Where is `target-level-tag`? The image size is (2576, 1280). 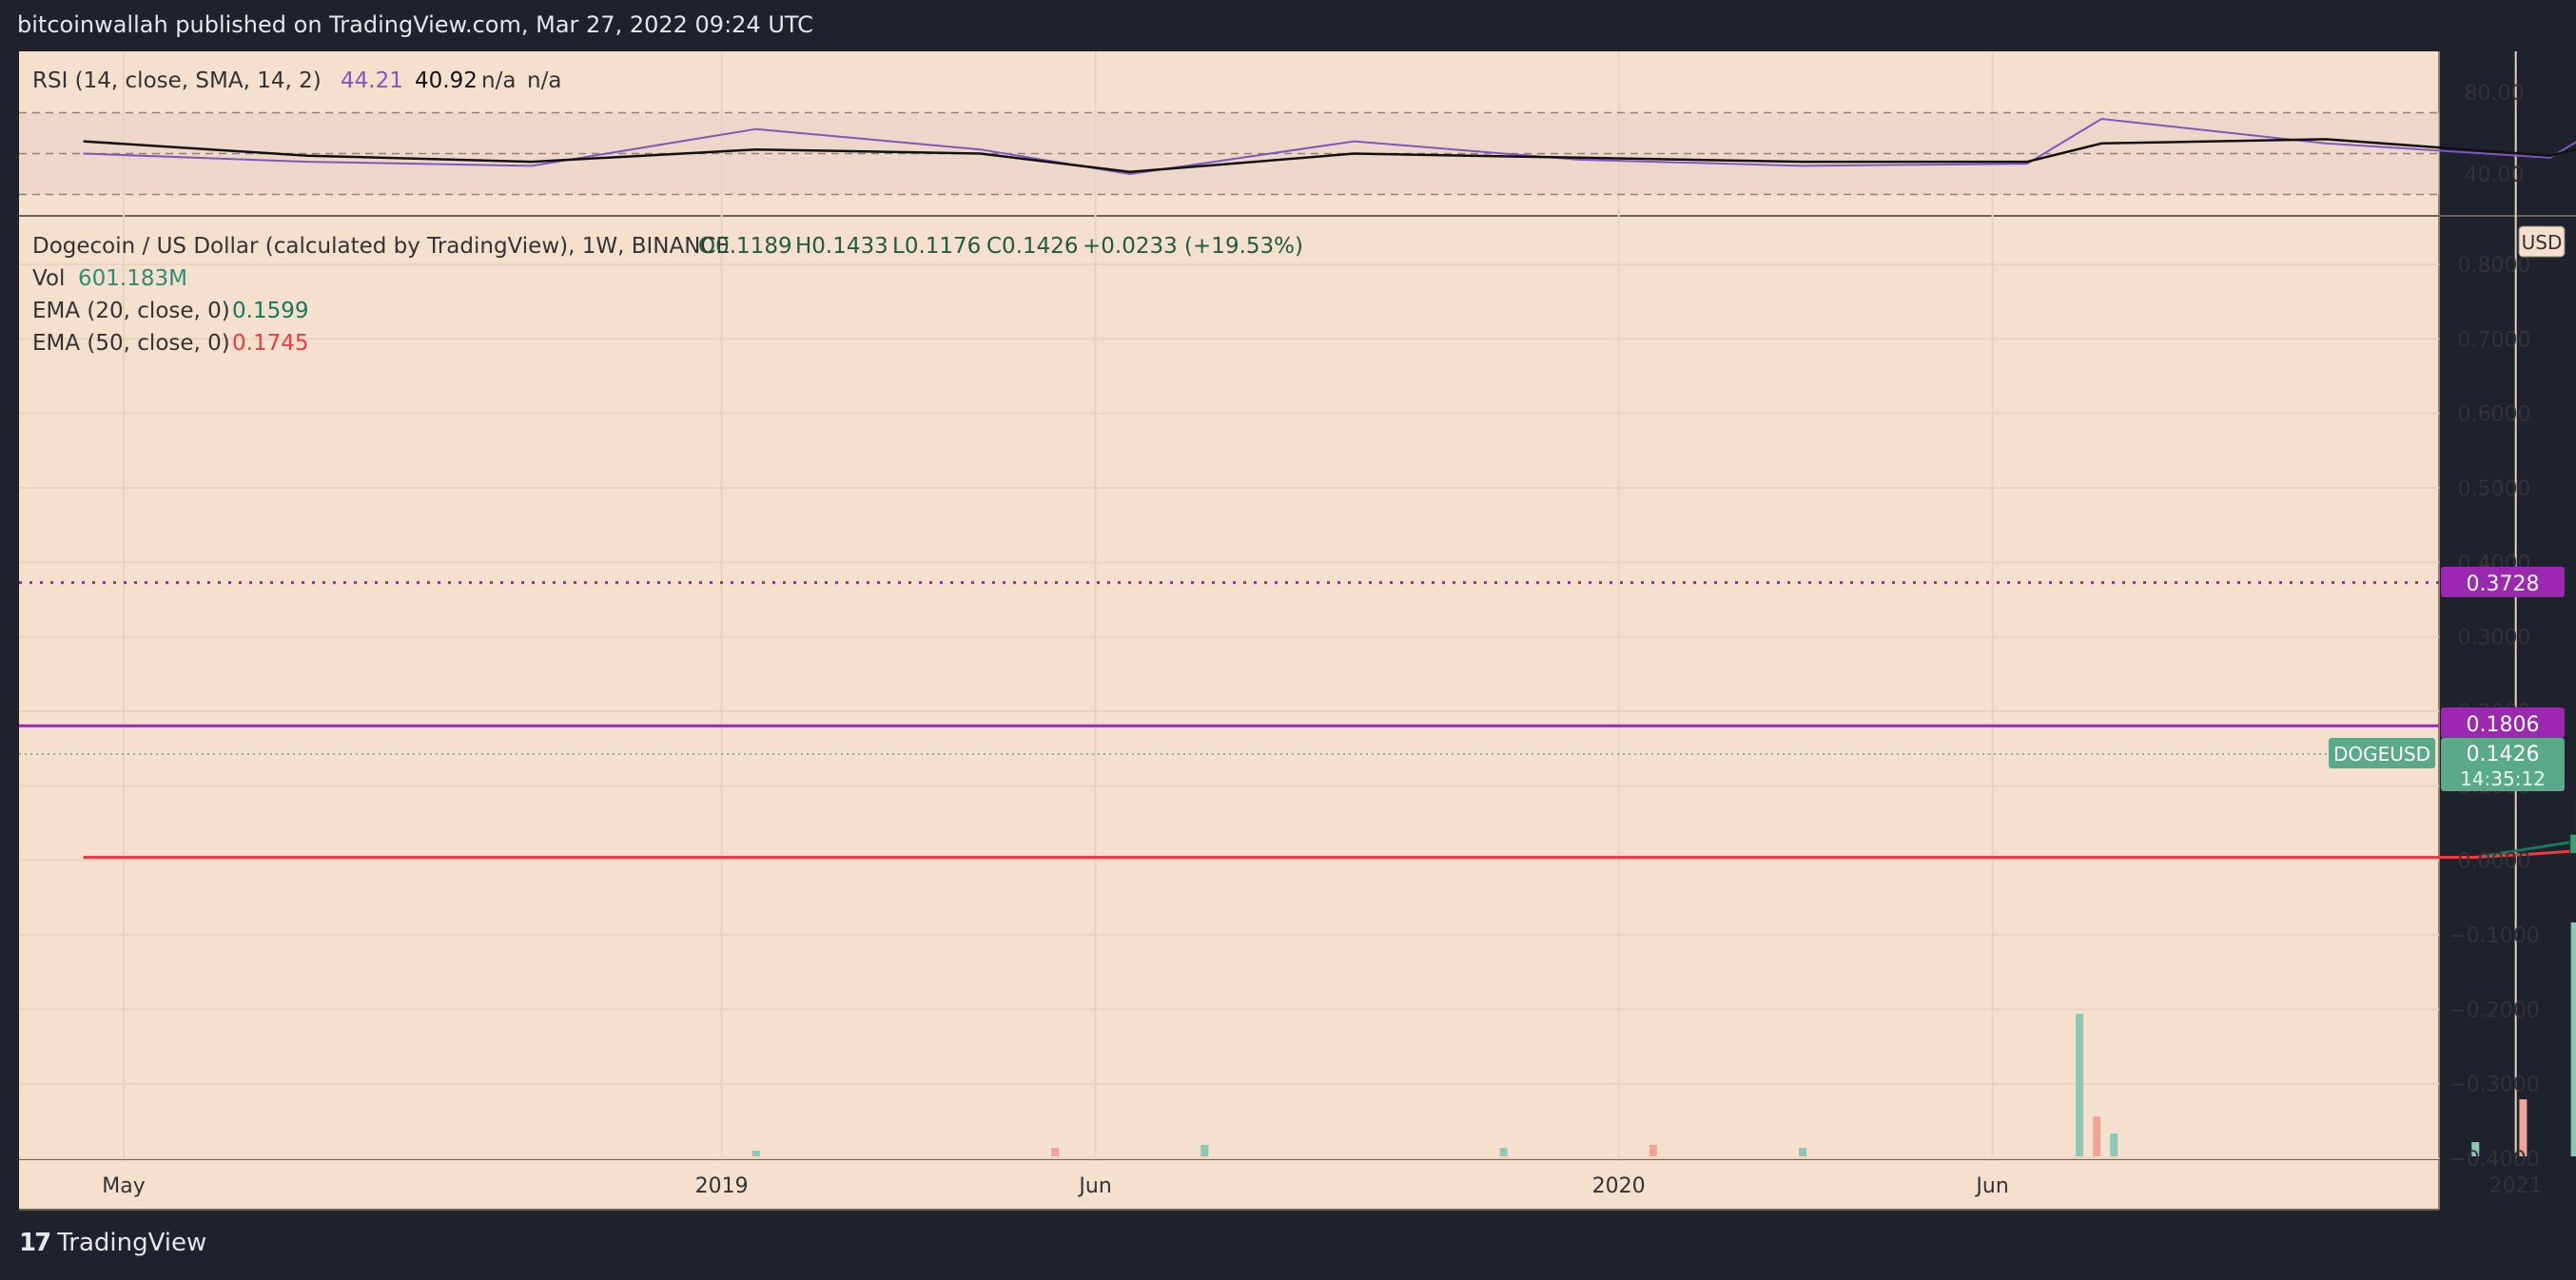
target-level-tag is located at coordinates (2503, 582).